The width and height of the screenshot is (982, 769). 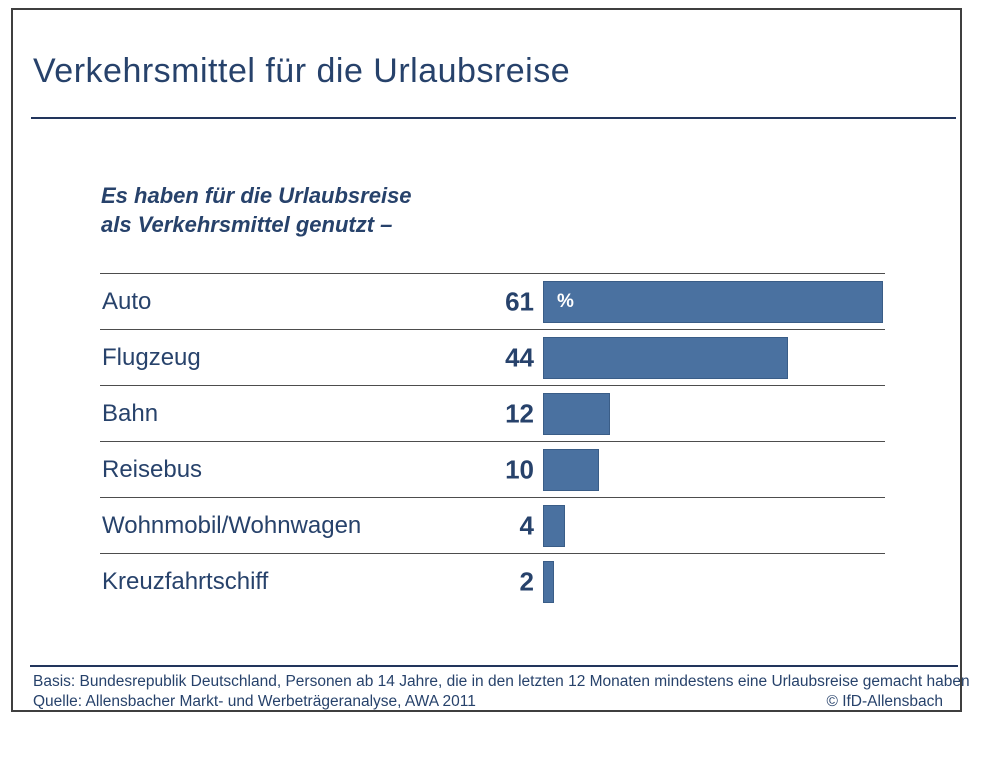 What do you see at coordinates (565, 301) in the screenshot?
I see `percent-unit-label: %` at bounding box center [565, 301].